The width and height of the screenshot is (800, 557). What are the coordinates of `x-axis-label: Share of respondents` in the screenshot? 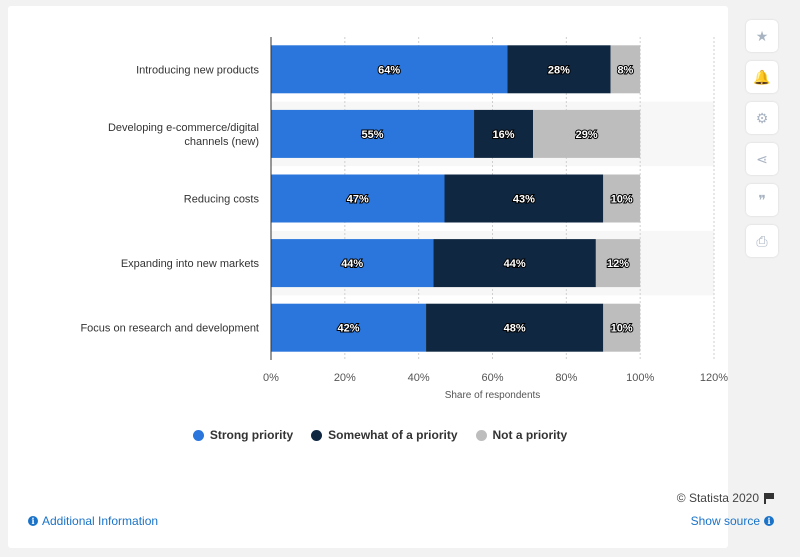 It's located at (493, 395).